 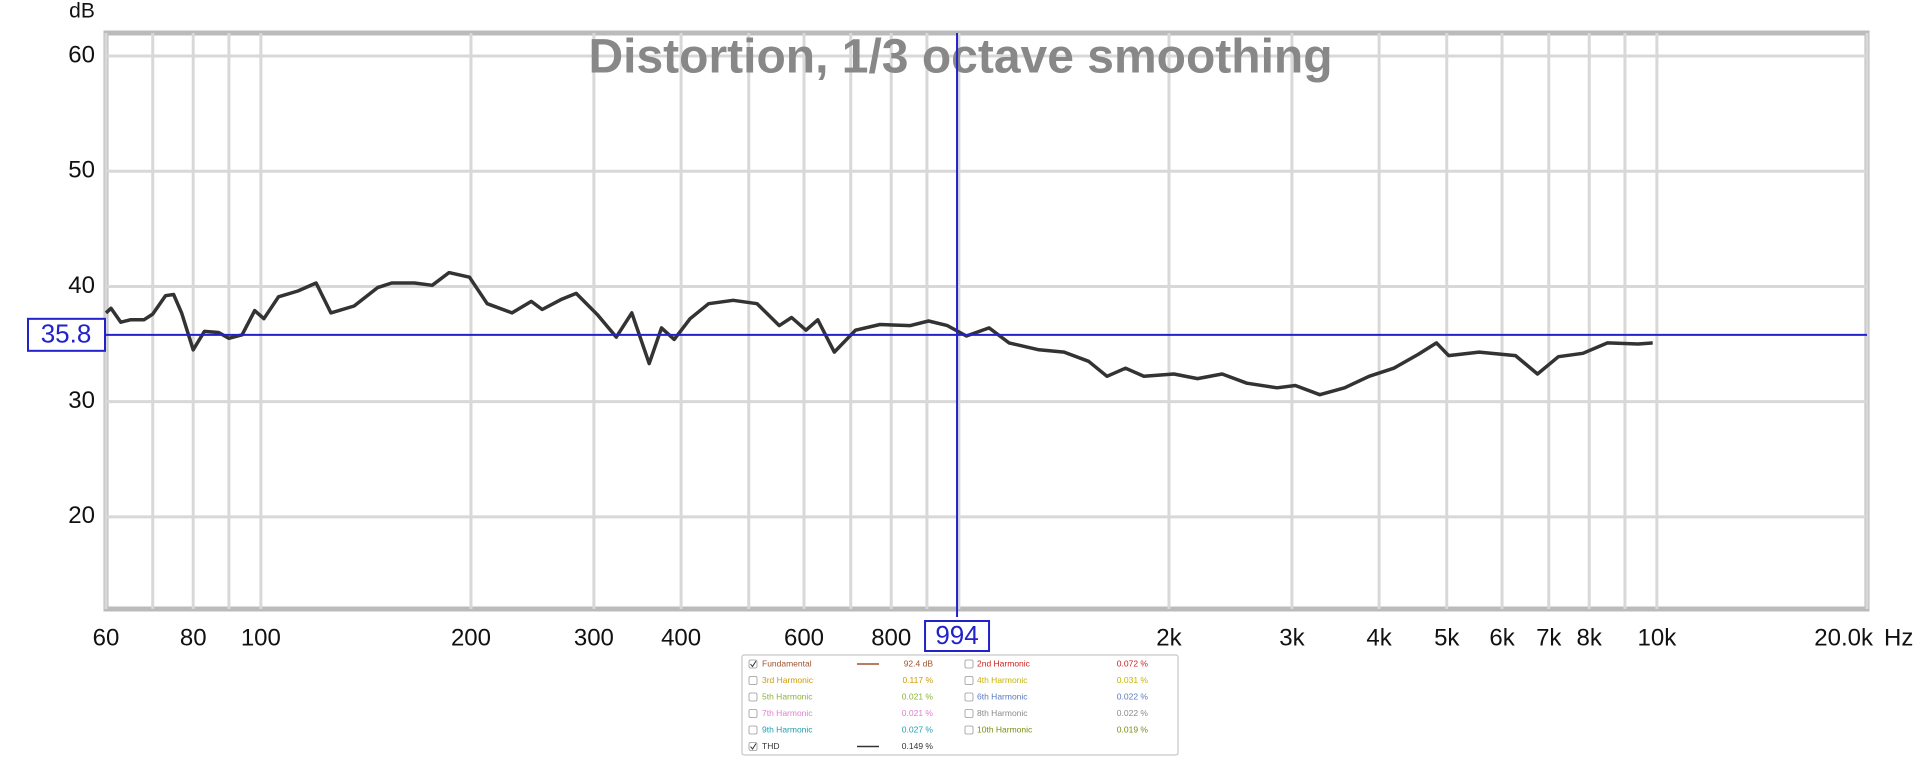 I want to click on legend-value: 0.117 %, so click(x=917, y=680).